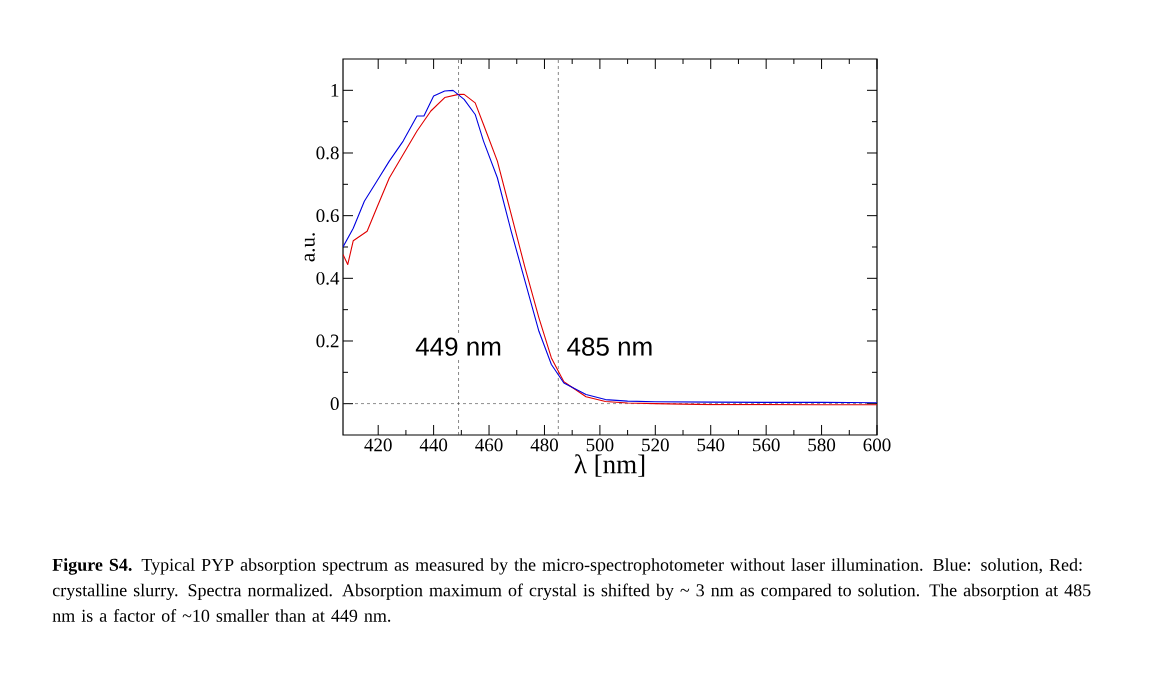 The height and width of the screenshot is (675, 1160). I want to click on x-tick-label: 520, so click(655, 445).